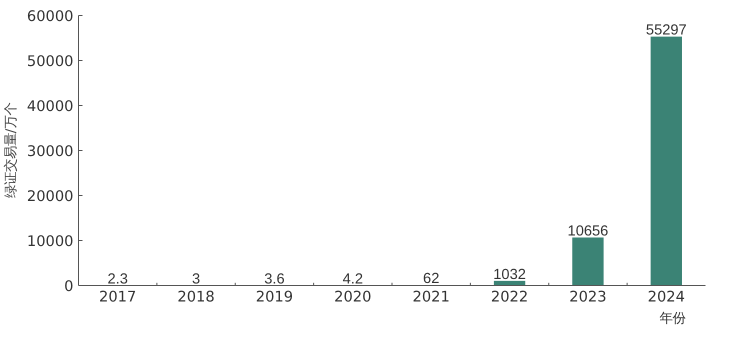 The image size is (745, 341). Describe the element at coordinates (69, 286) in the screenshot. I see `y-tick-label: 0` at that location.